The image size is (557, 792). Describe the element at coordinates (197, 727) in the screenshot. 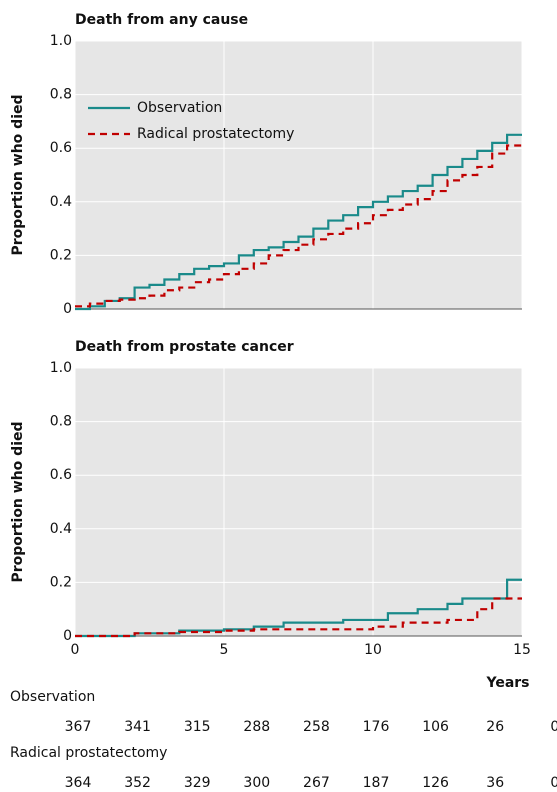

I see `risk-count: 315` at that location.